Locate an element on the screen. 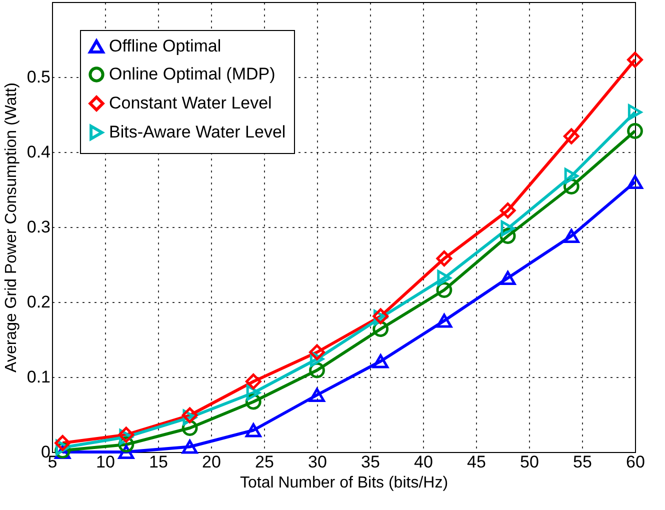  x-tick-label: 25 is located at coordinates (264, 462).